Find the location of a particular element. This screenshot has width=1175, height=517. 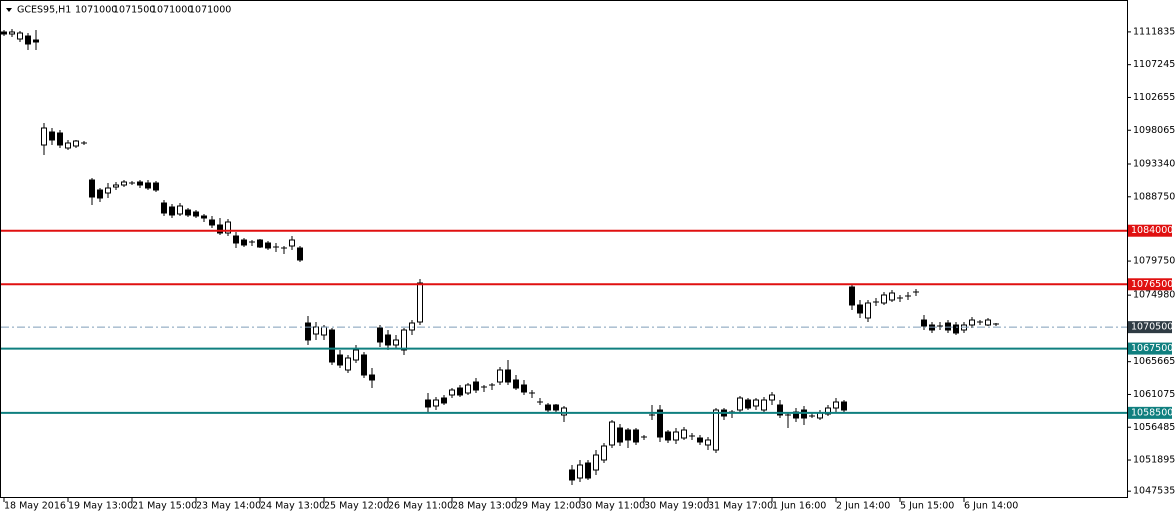

x-tick-label: 24 May 13:00 is located at coordinates (292, 506).